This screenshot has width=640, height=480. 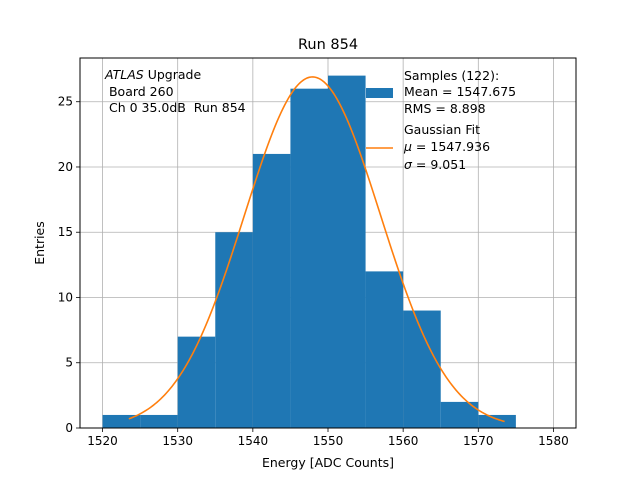 What do you see at coordinates (173, 74) in the screenshot?
I see `annotation-rest: Upgrade` at bounding box center [173, 74].